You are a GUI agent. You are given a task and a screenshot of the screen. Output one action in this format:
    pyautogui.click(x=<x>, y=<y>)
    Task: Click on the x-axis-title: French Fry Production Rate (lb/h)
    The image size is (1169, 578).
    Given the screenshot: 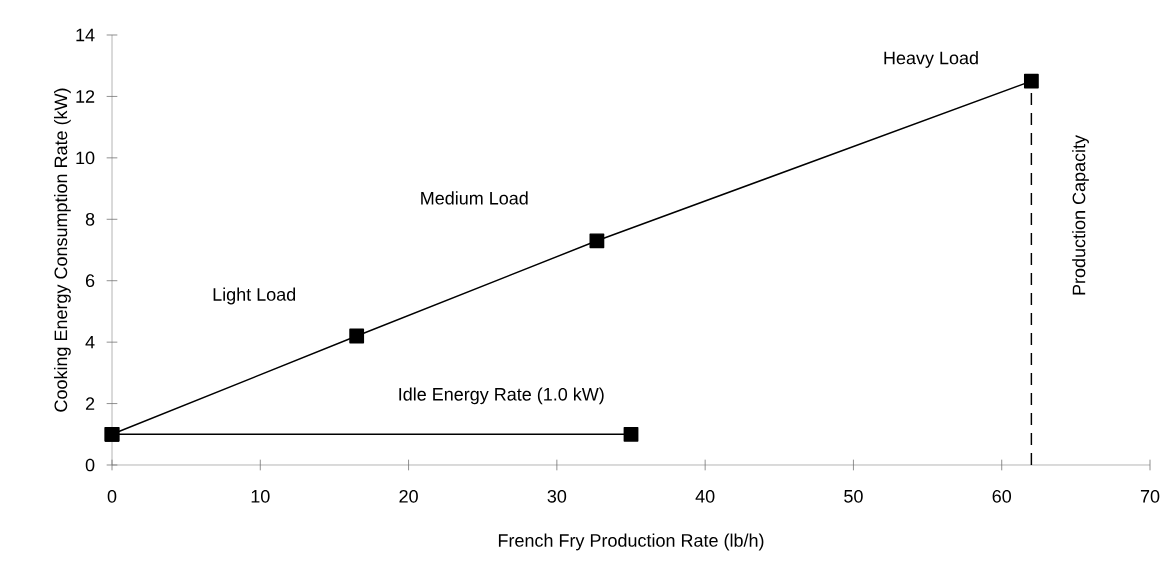 What is the action you would take?
    pyautogui.click(x=631, y=542)
    